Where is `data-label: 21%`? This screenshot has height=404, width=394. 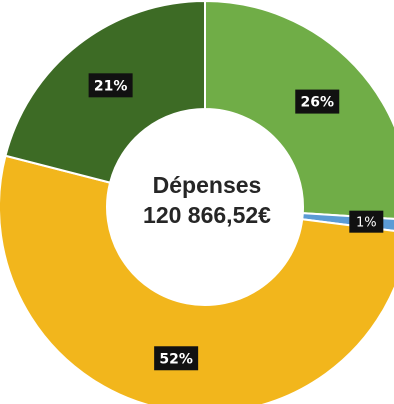 data-label: 21% is located at coordinates (111, 86).